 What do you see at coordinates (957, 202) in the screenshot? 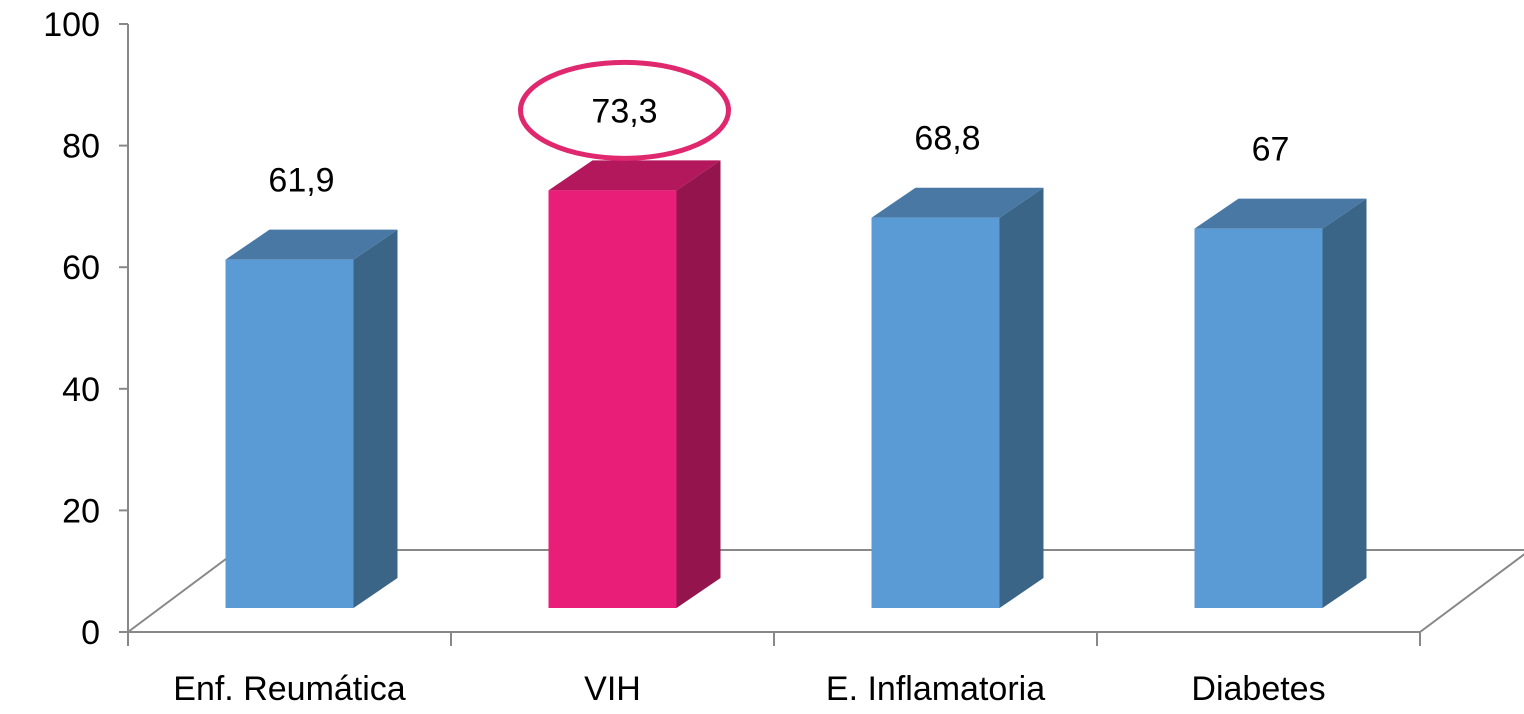
I see `bar-top-e-inflamatoria` at bounding box center [957, 202].